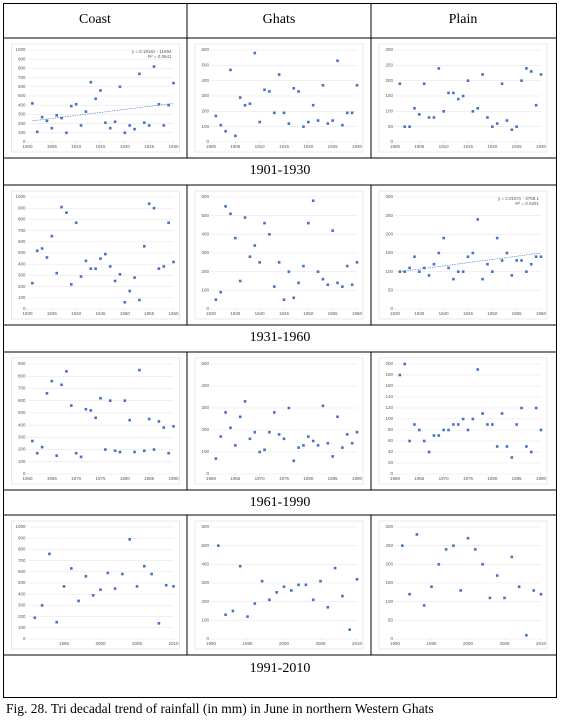  I want to click on trend-annotation: y = 6.1915x - 11694, so click(152, 51).